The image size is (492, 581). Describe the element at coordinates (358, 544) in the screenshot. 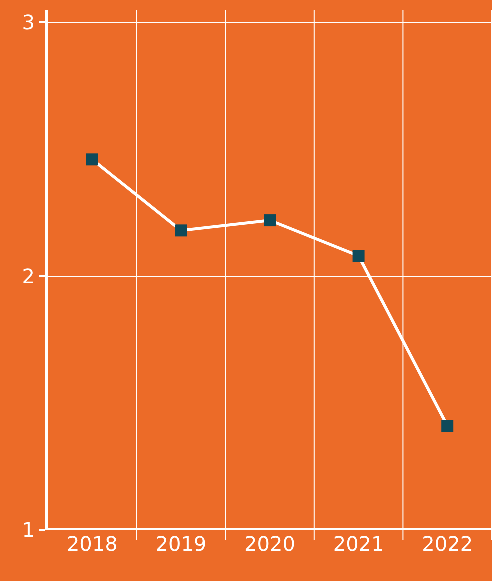

I see `x-tick-label: 2021` at that location.